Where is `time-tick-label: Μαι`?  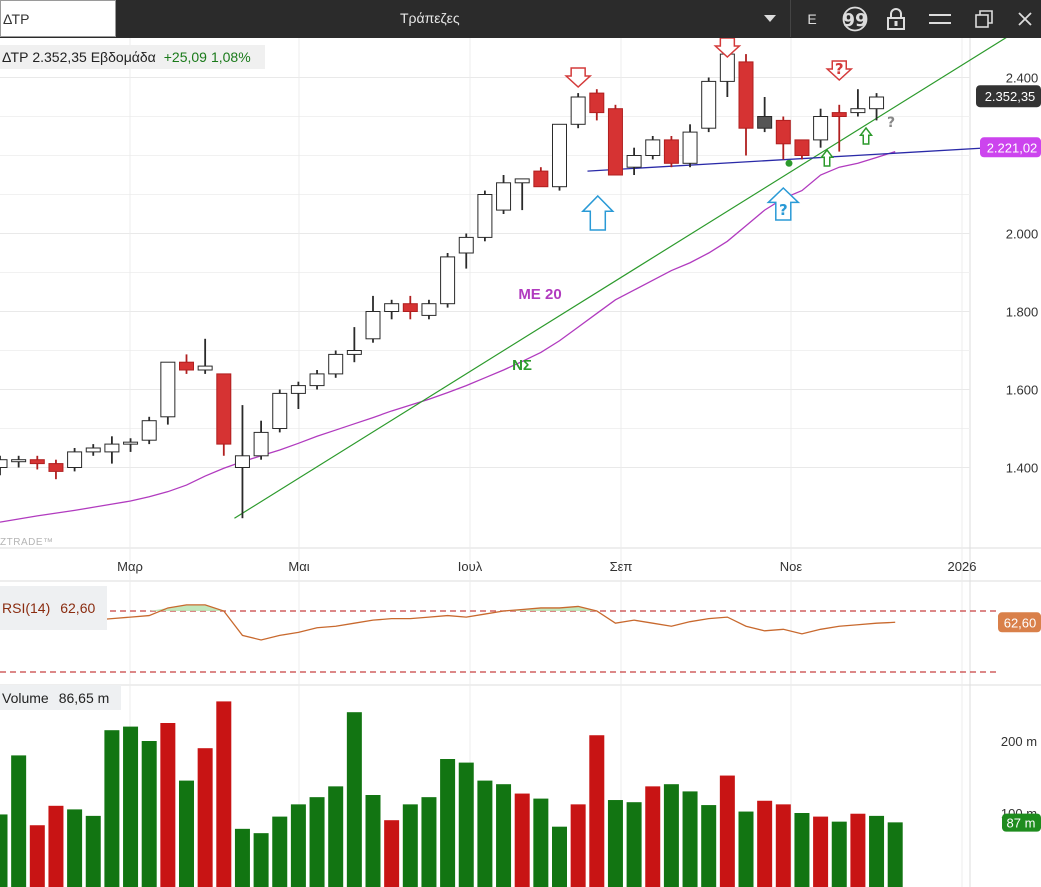 time-tick-label: Μαι is located at coordinates (298, 566).